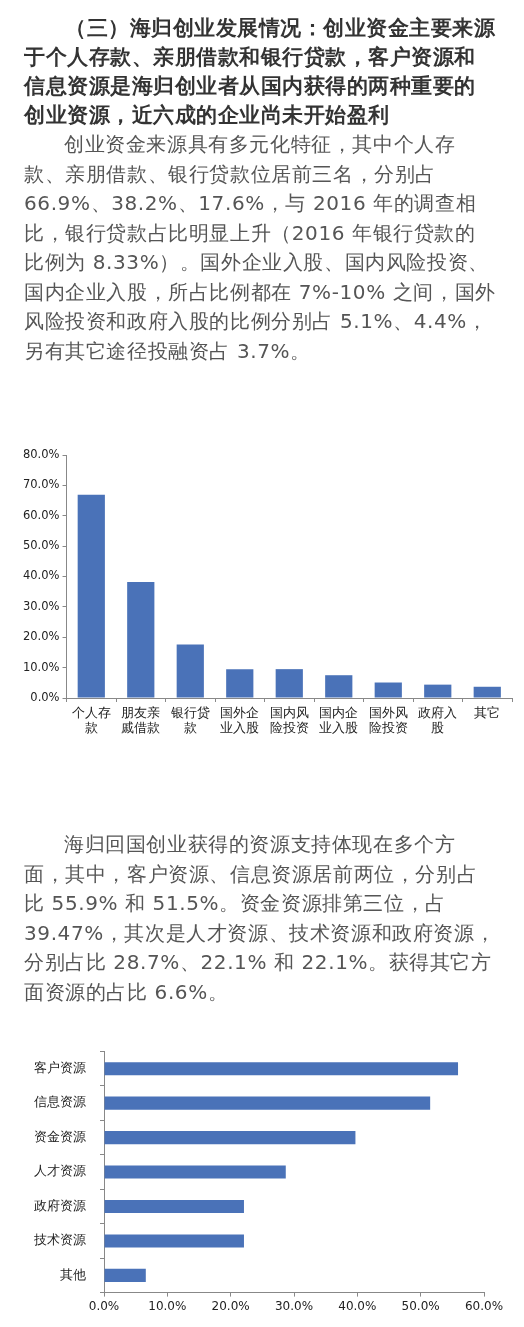  Describe the element at coordinates (59, 1240) in the screenshot. I see `y-tick-label: 技术资源` at that location.